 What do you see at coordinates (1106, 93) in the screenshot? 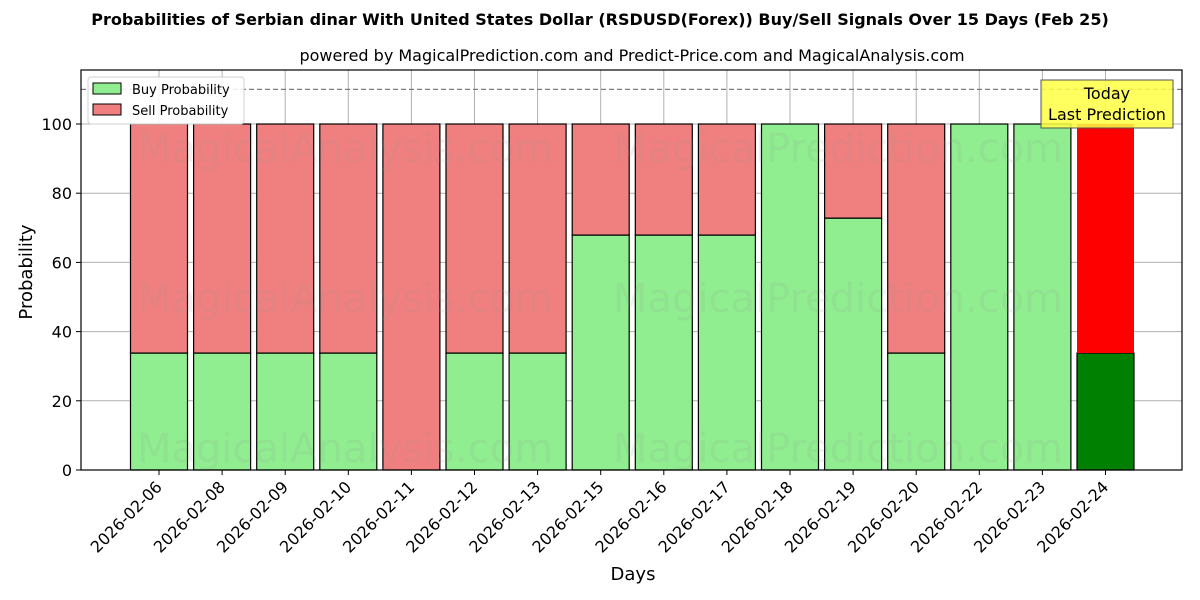
I see `today-label: Today` at bounding box center [1106, 93].